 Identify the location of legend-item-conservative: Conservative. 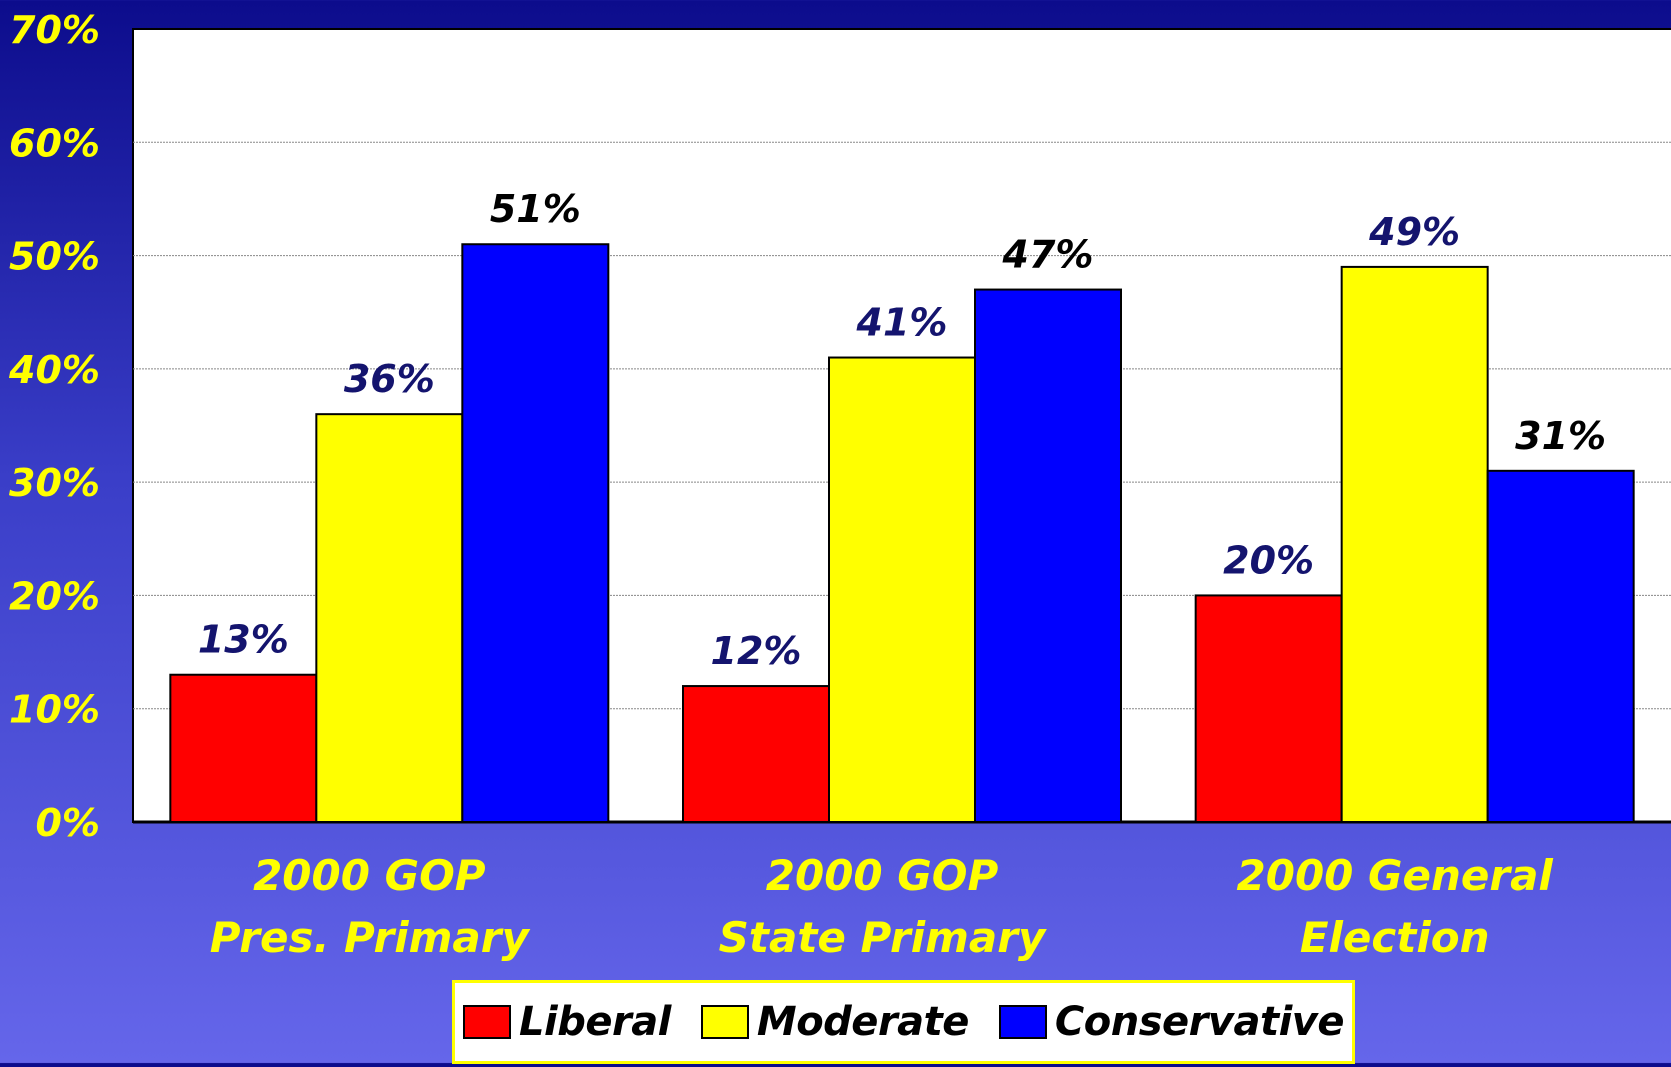
(1171, 1022).